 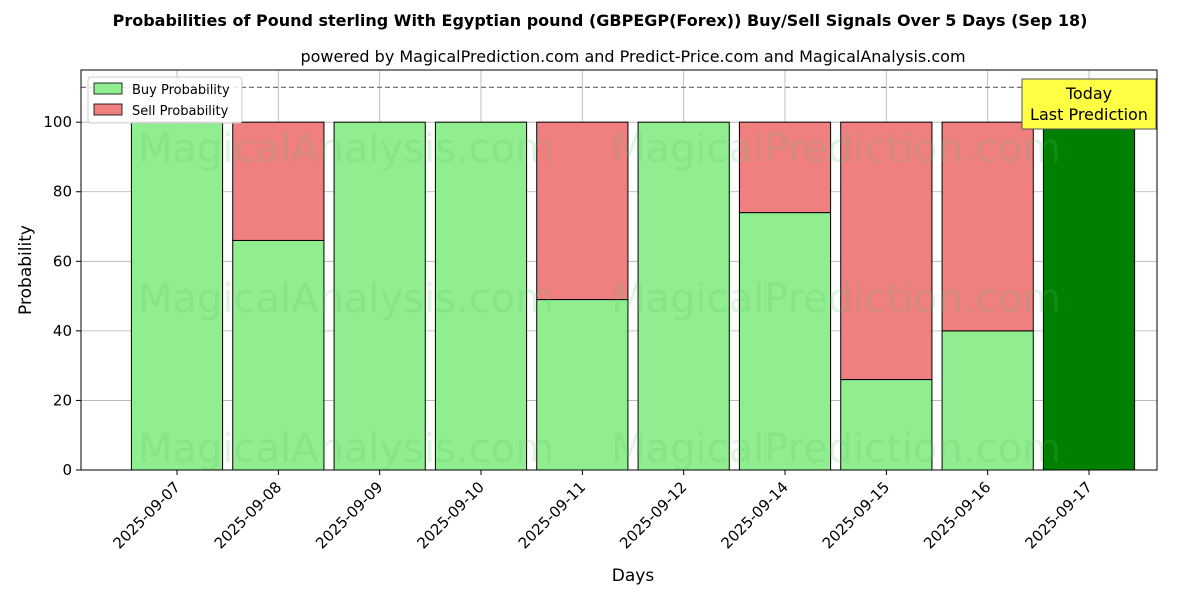 What do you see at coordinates (62, 261) in the screenshot?
I see `y-tick-label: 60` at bounding box center [62, 261].